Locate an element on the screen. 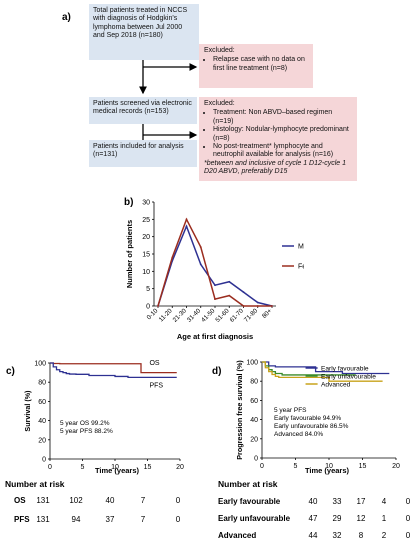 The image size is (414, 550). y-tick-label: 25 is located at coordinates (146, 220).